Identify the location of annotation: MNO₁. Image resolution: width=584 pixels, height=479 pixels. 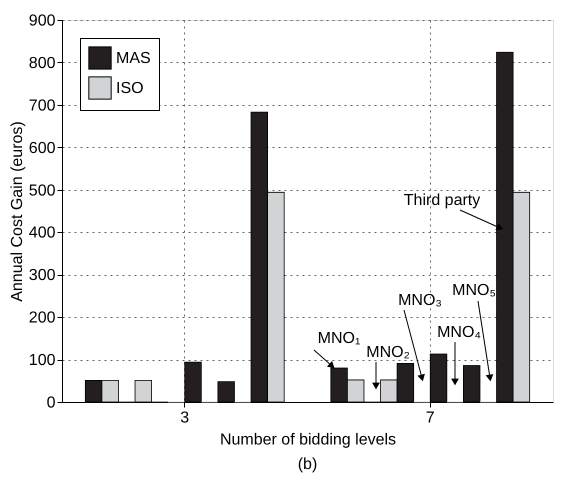
(339, 338).